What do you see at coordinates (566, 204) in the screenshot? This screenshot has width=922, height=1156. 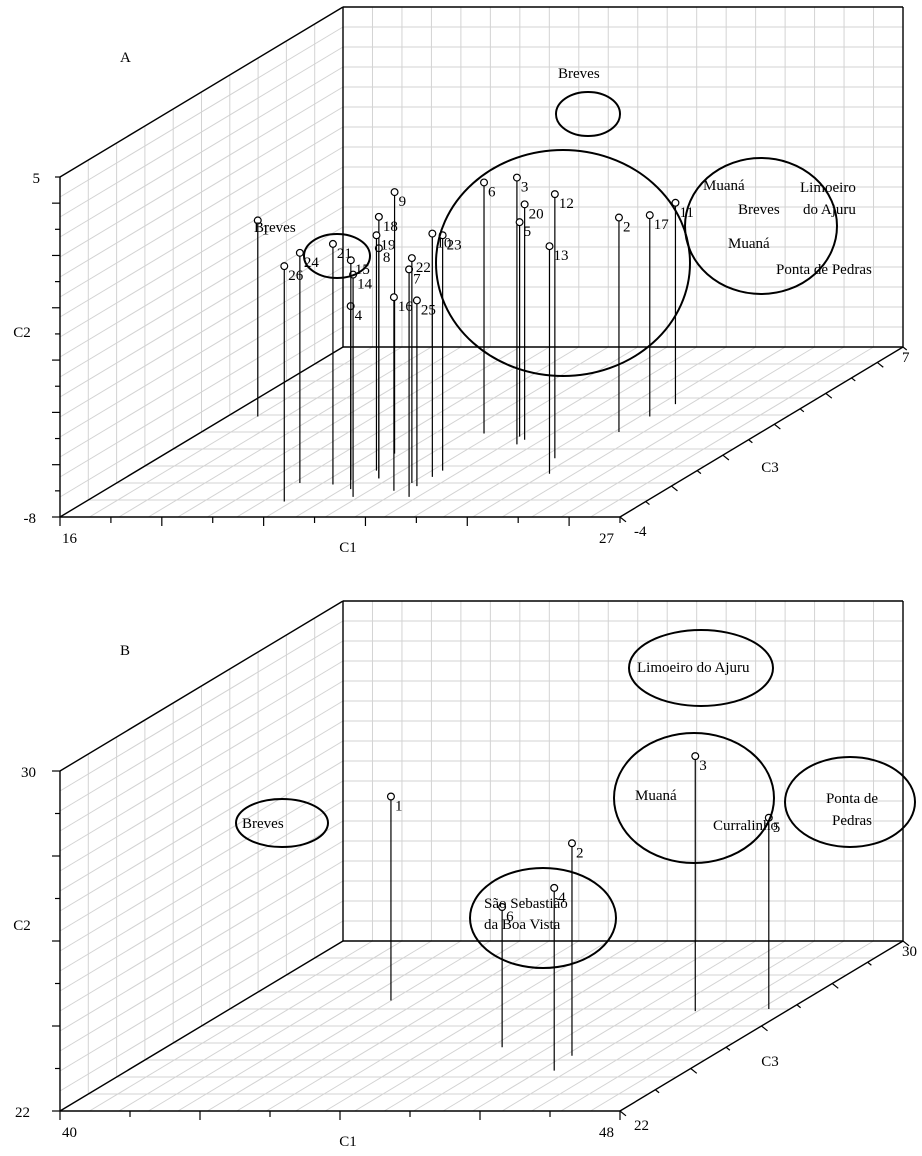 I see `point-label: 12` at bounding box center [566, 204].